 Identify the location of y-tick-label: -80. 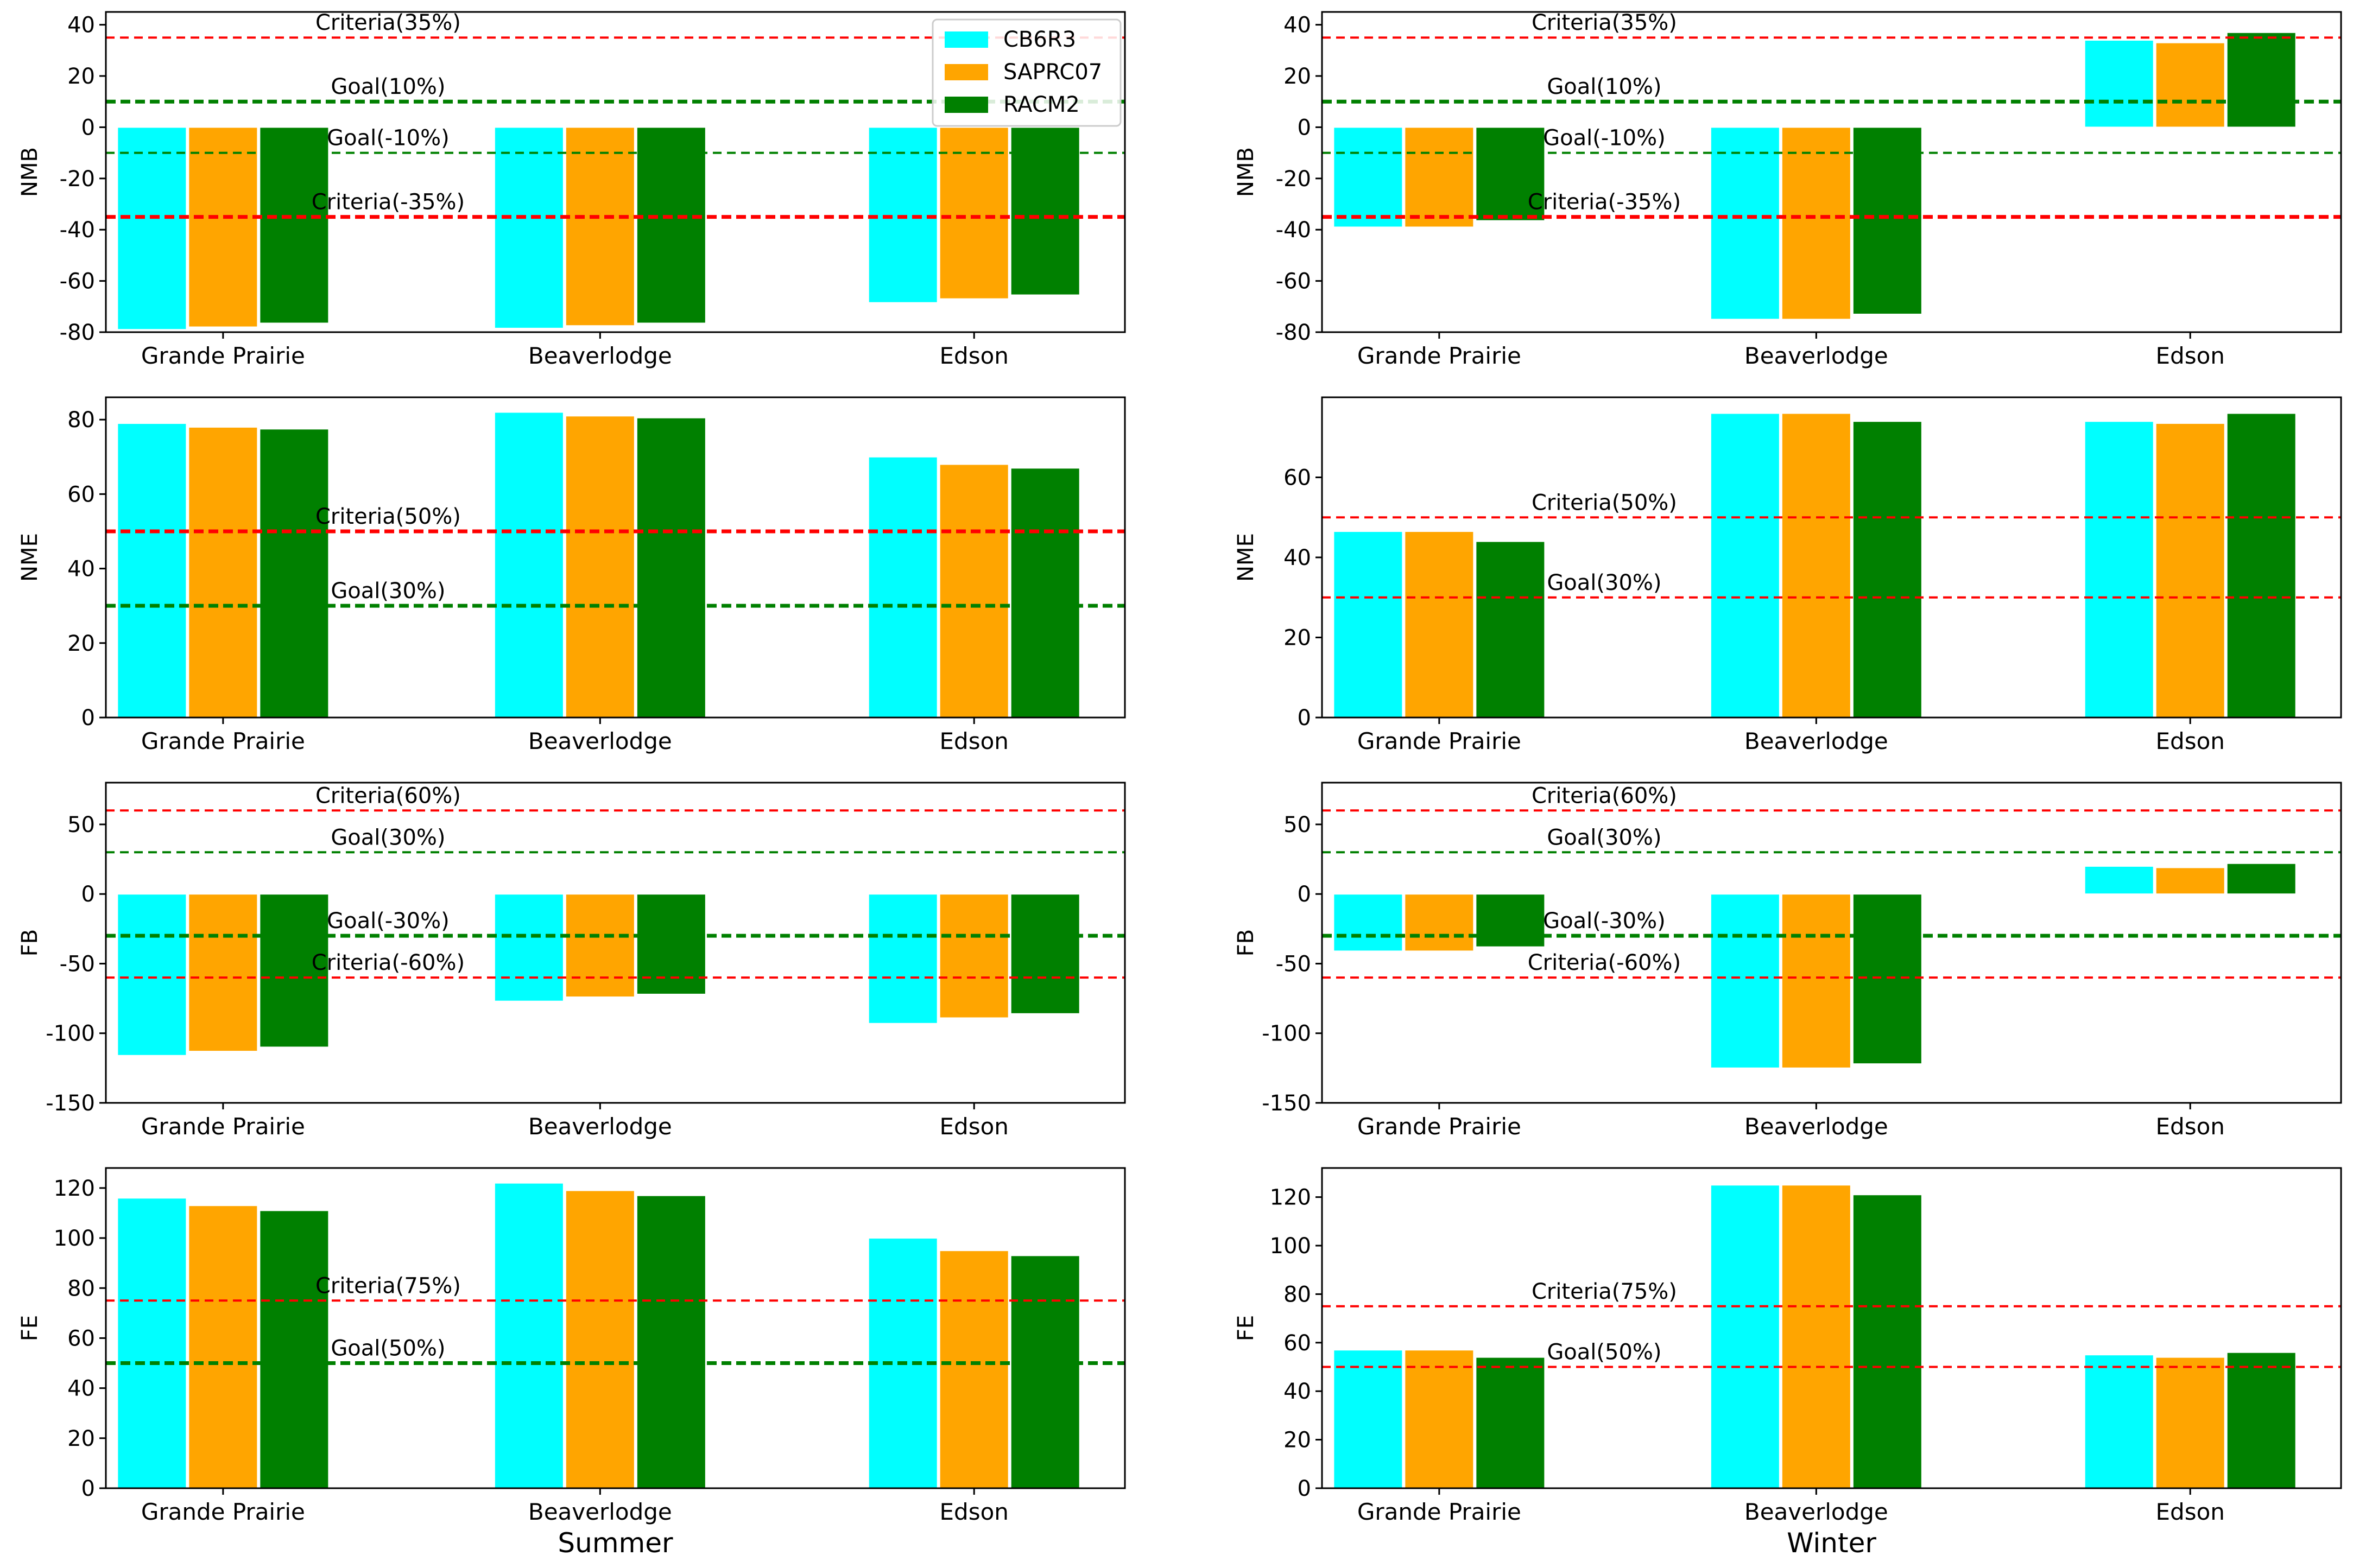
(77, 332).